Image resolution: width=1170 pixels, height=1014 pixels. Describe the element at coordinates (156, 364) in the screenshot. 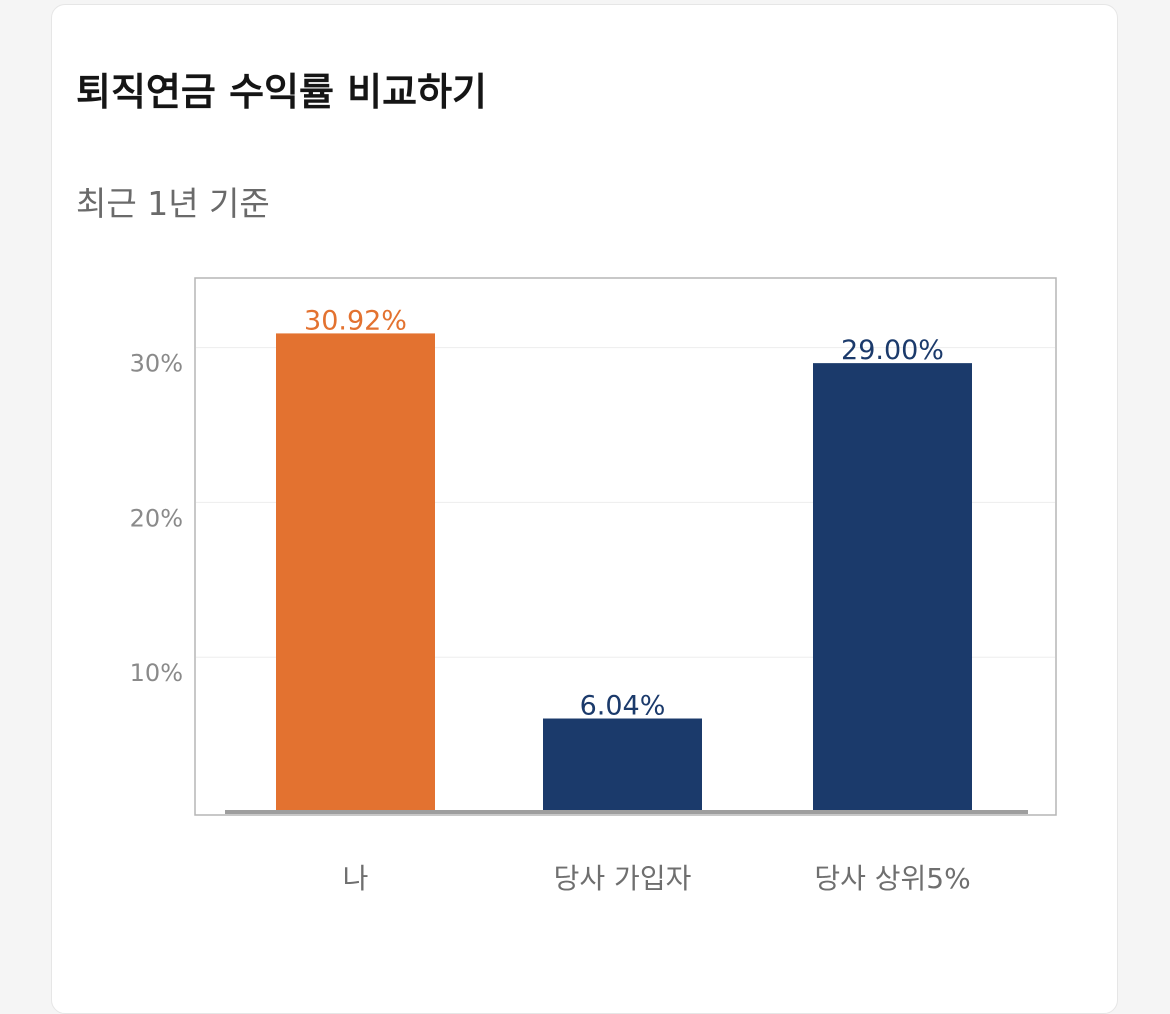

I see `y-tick-label: 30%` at that location.